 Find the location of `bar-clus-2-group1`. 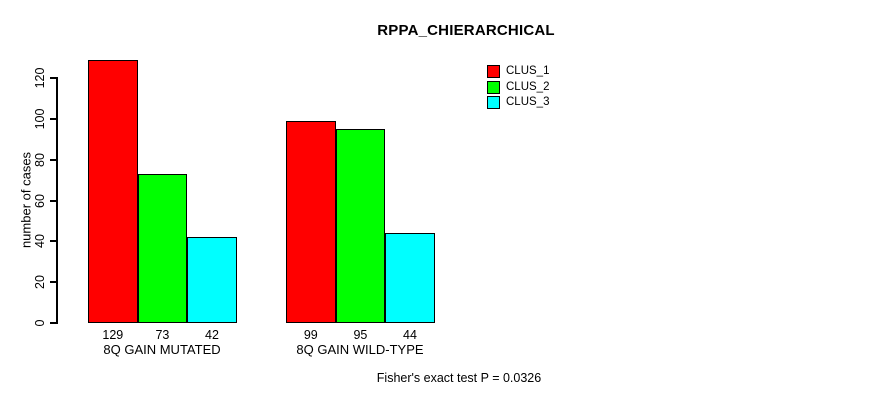

bar-clus-2-group1 is located at coordinates (162, 248).